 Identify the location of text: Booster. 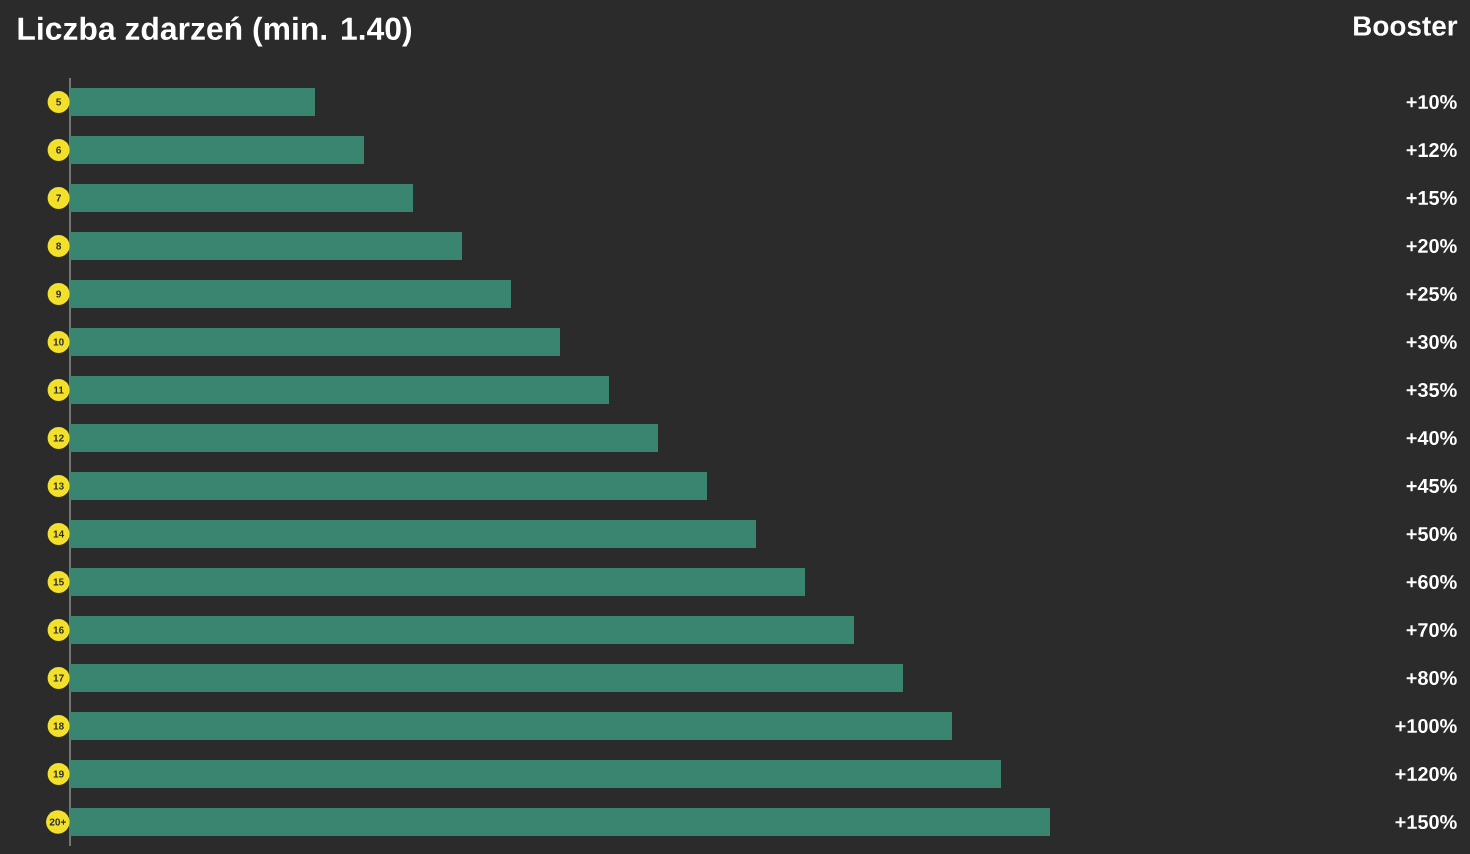
(1406, 26).